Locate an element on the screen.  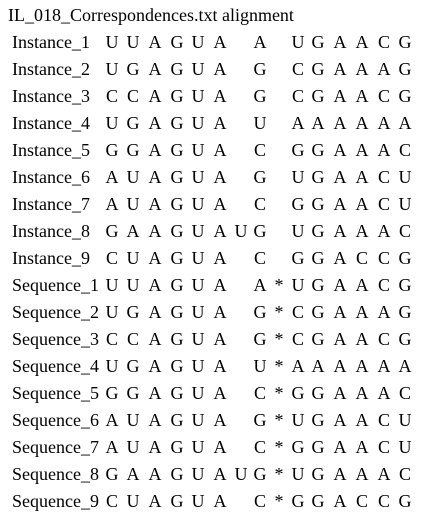
alignment-row: Instance_8 G A A G U A U G U G A A A C is located at coordinates (216, 233).